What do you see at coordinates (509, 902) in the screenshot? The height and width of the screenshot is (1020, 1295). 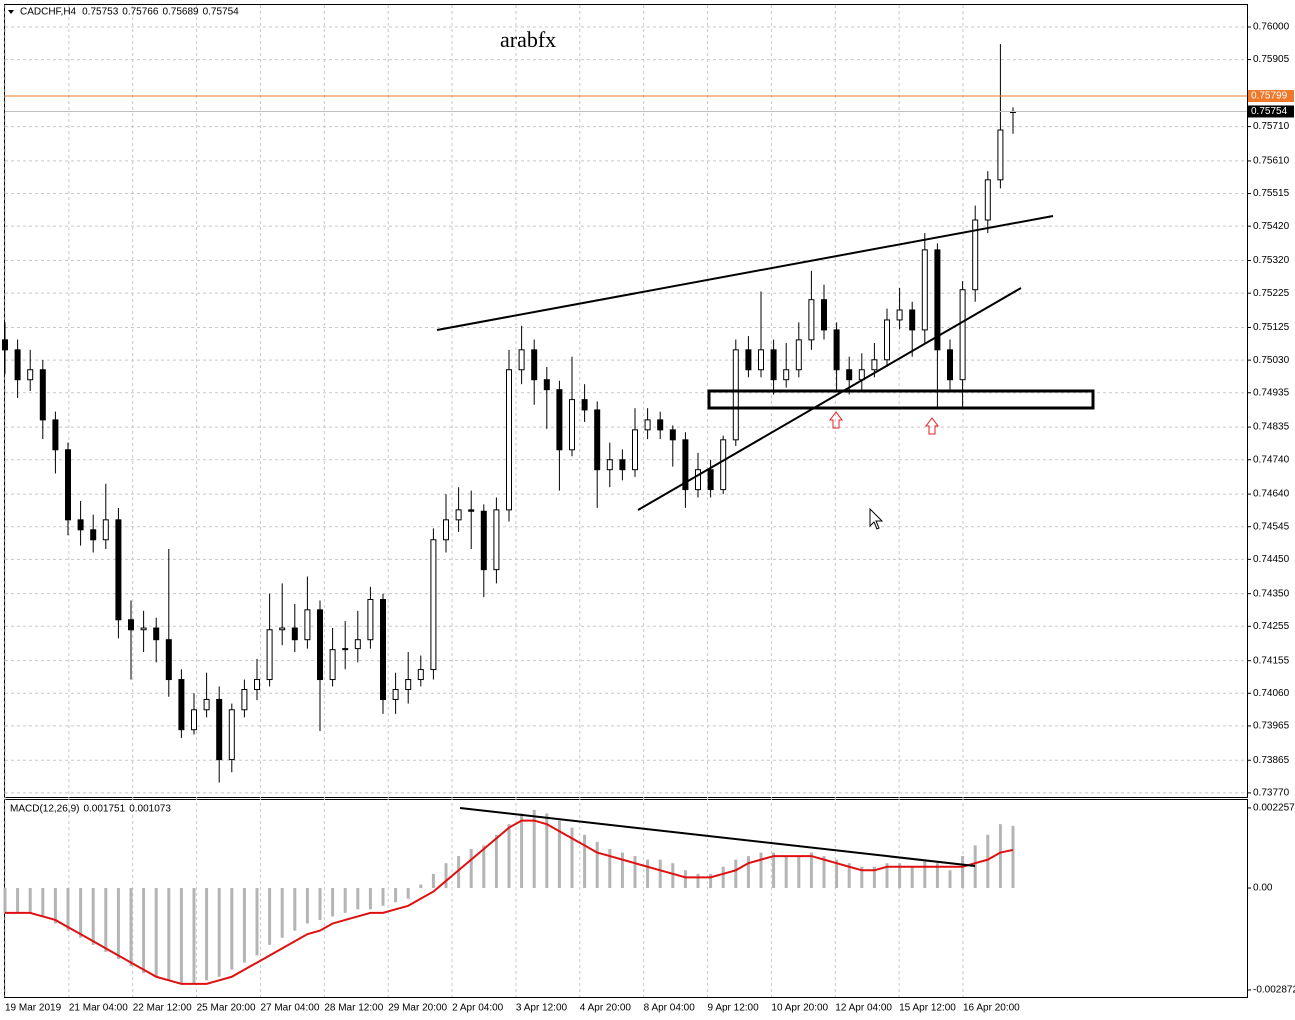 I see `signal-line` at bounding box center [509, 902].